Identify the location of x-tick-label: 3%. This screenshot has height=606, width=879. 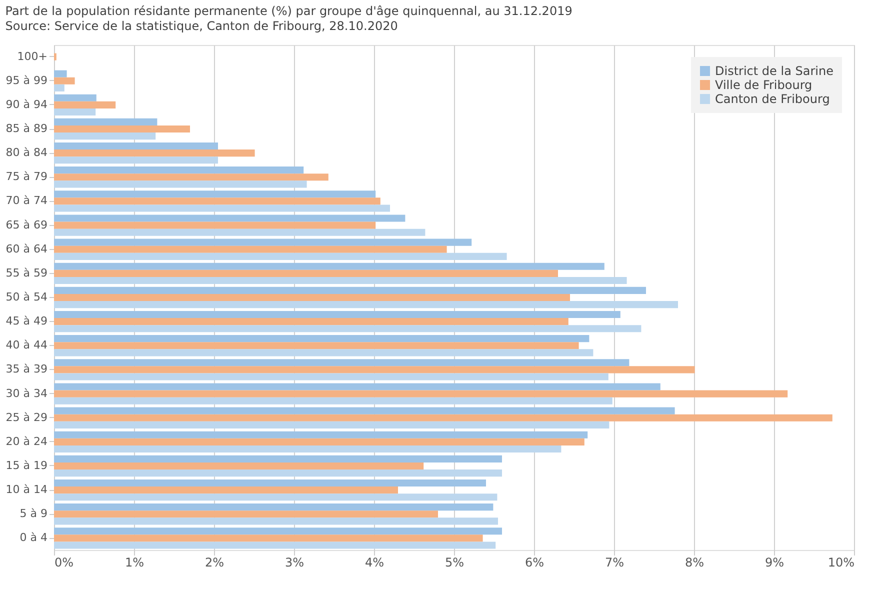
(294, 563).